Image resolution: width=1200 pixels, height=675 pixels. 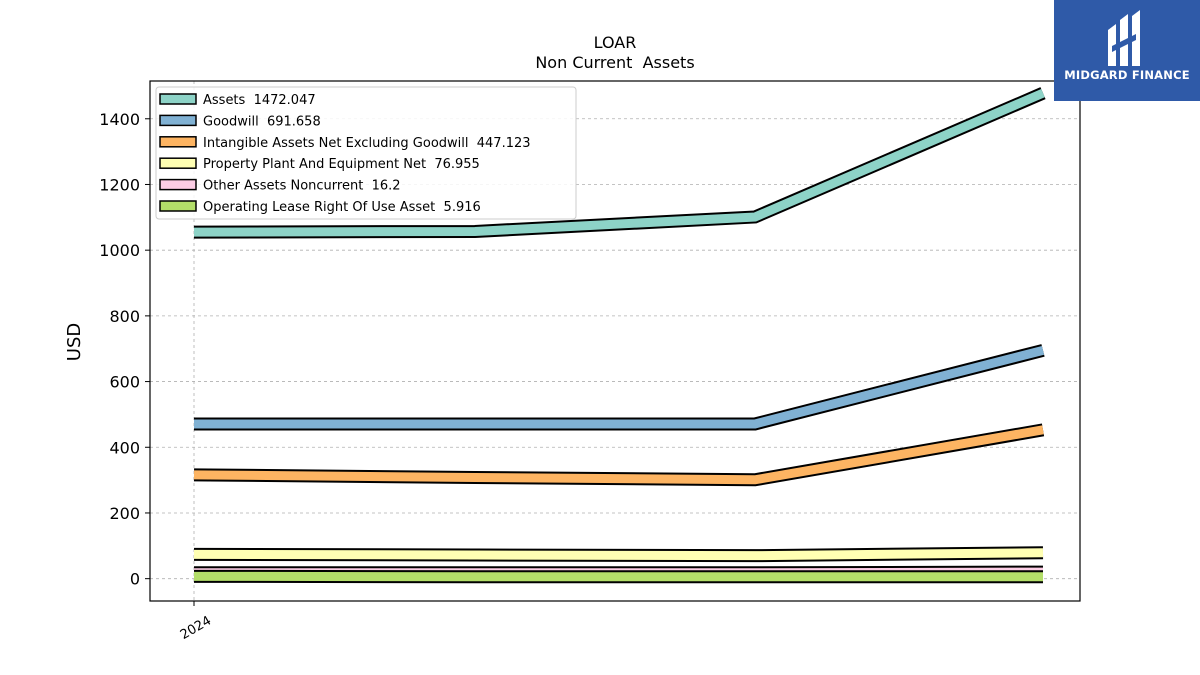 I want to click on legend-series-value: 691.658, so click(x=290, y=121).